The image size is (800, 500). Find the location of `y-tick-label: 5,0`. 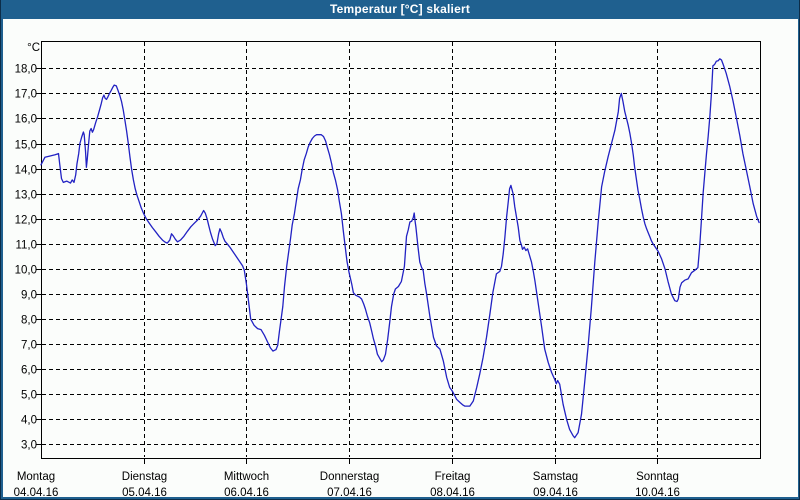

y-tick-label: 5,0 is located at coordinates (29, 396).